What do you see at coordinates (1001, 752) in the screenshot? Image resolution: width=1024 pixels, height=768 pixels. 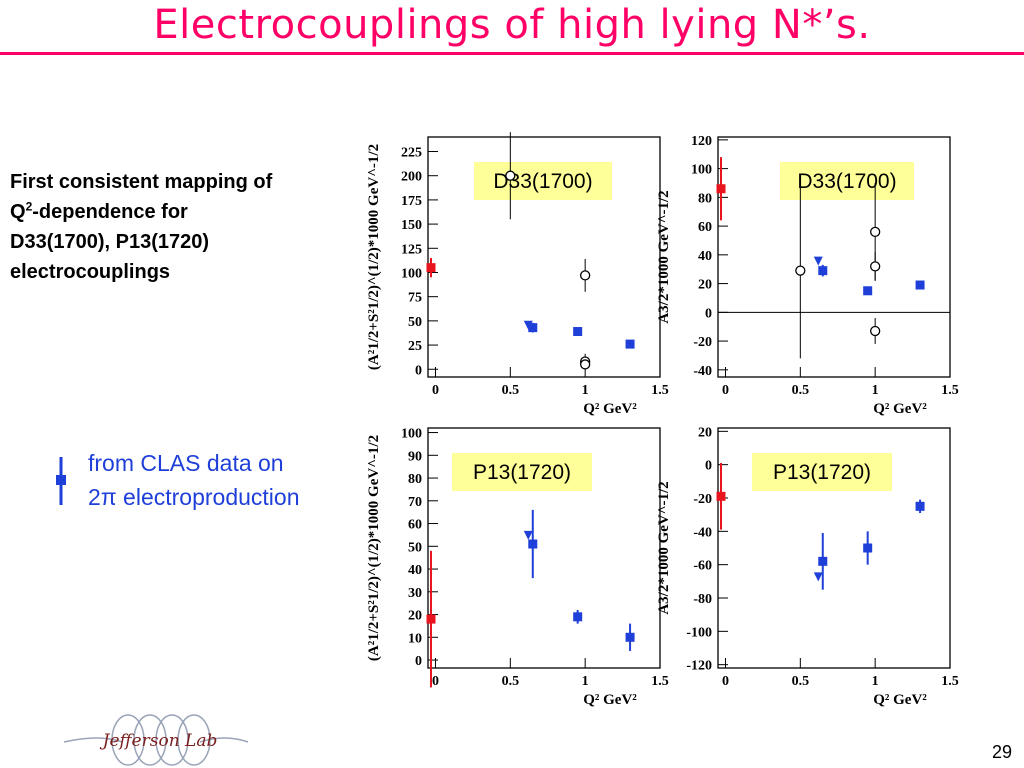 I see `page-number: 29` at bounding box center [1001, 752].